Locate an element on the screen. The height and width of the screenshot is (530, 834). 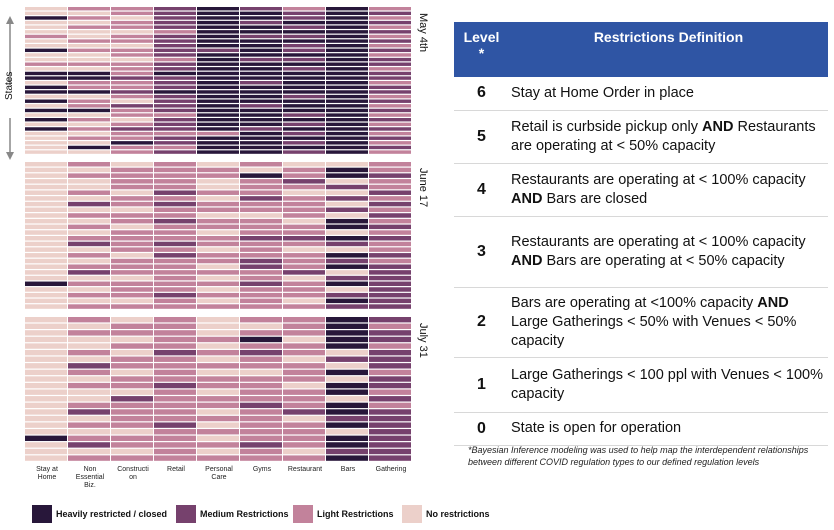
level-value: 6 is located at coordinates (481, 94).